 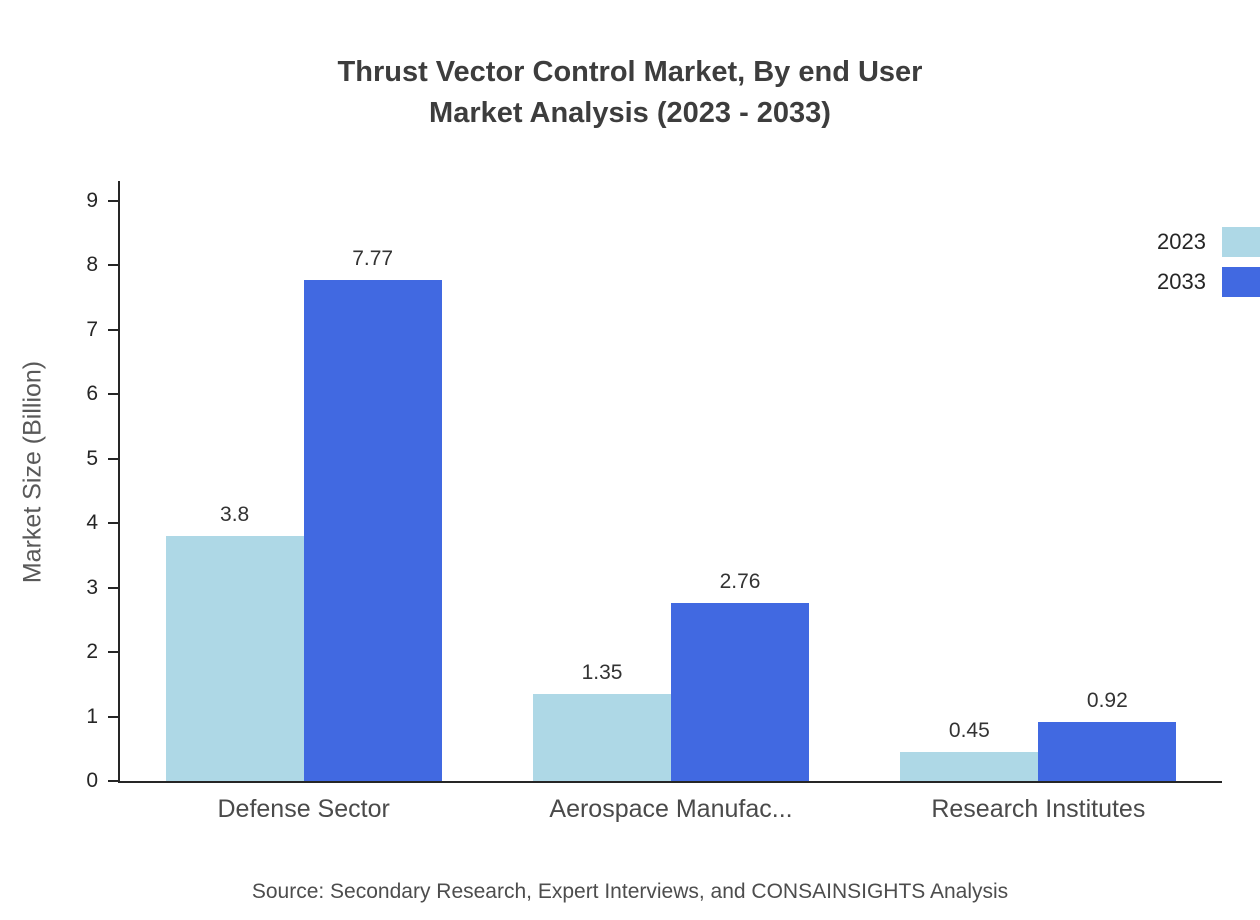 I want to click on y-tick-label: 7, so click(x=92, y=329).